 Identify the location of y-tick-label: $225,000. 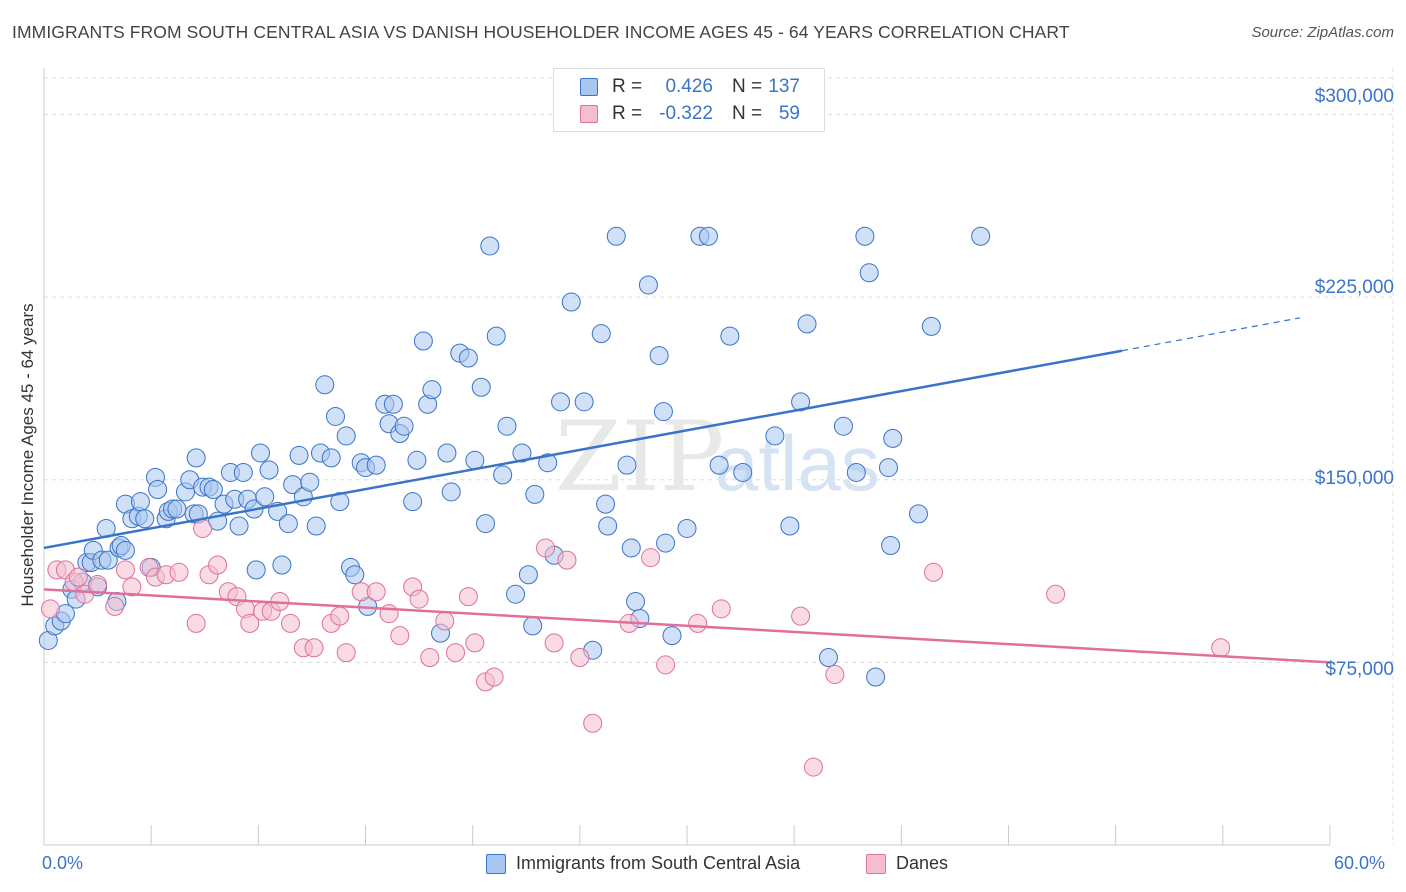
(1354, 287).